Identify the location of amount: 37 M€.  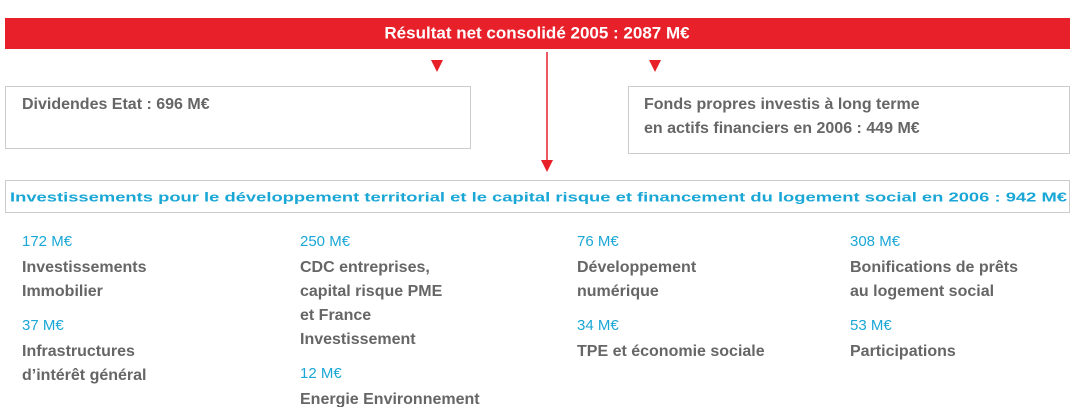
(43, 325).